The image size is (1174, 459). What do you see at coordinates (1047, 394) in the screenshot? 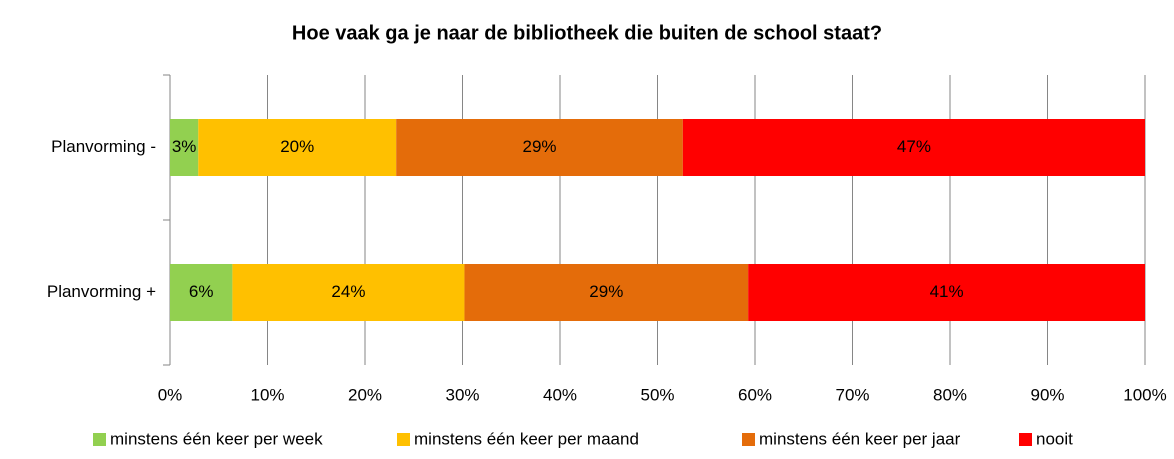
I see `x-tick-label: 90%` at bounding box center [1047, 394].